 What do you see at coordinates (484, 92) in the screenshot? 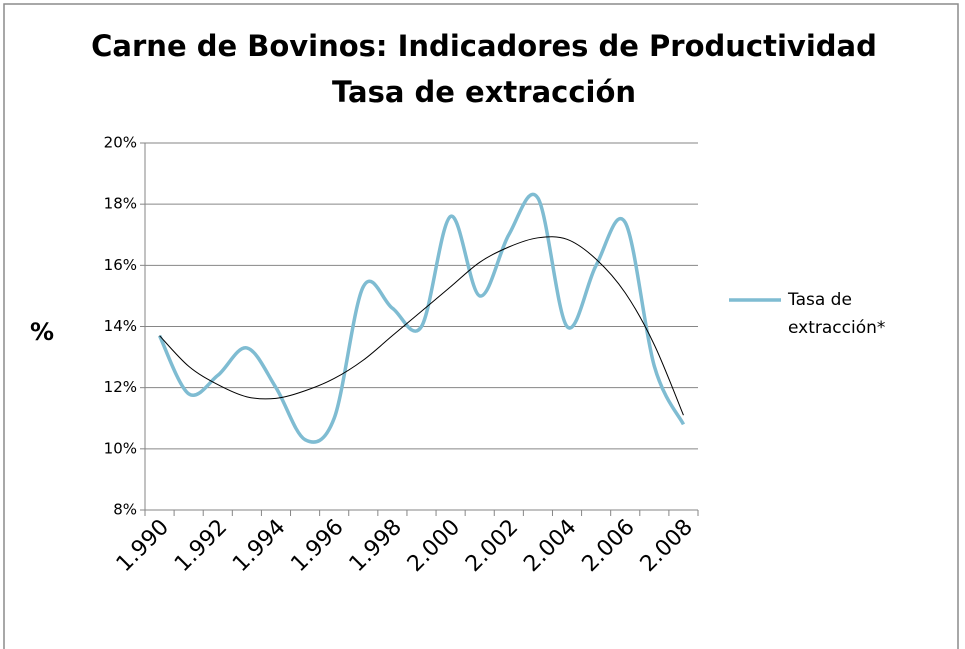
I see `chart-title: Tasa de extracción` at bounding box center [484, 92].